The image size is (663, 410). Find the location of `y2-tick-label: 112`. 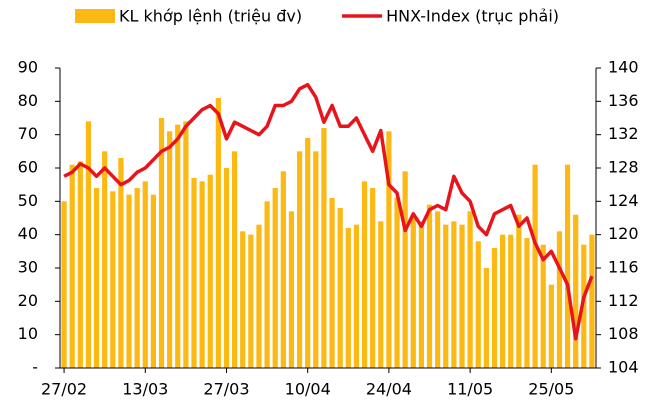

y2-tick-label: 112 is located at coordinates (623, 300).